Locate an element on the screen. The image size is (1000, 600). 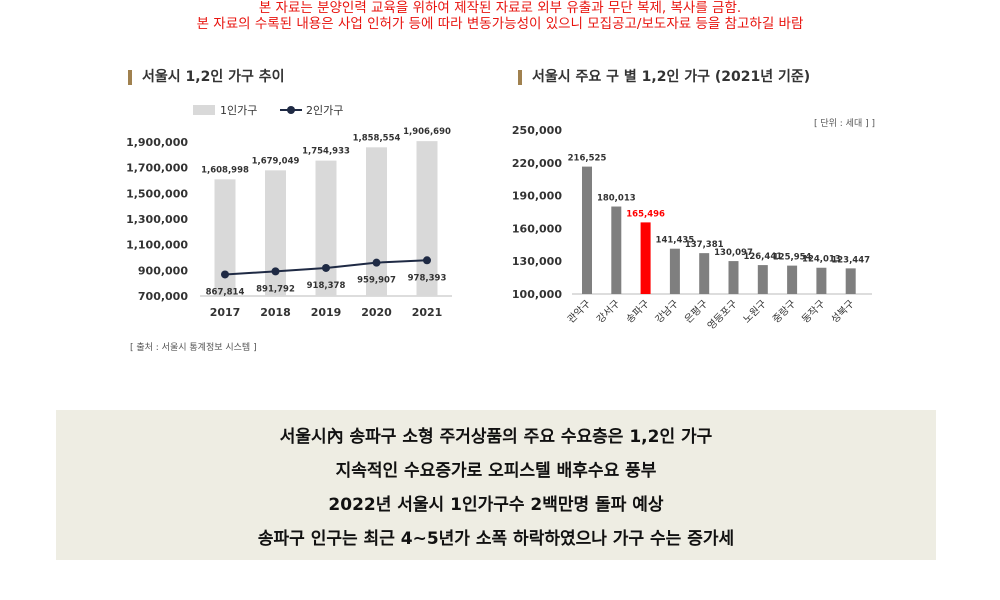
line-value-label: 867,814 is located at coordinates (225, 292).